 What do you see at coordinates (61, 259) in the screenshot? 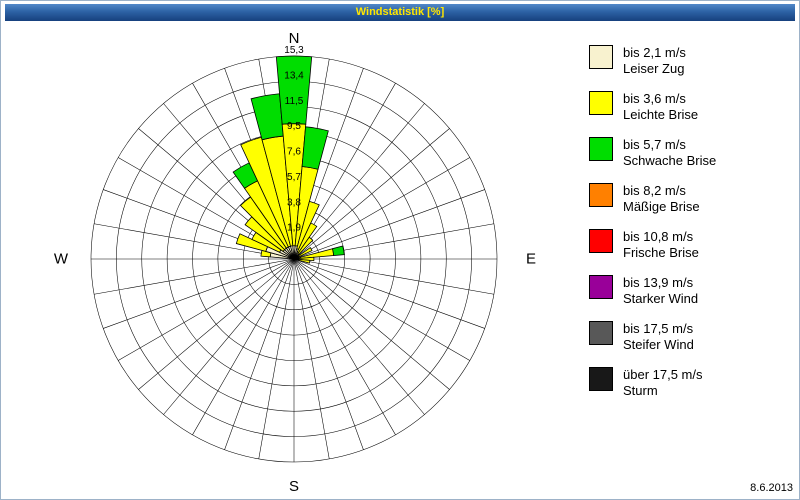
I see `compass-west-label: W` at bounding box center [61, 259].